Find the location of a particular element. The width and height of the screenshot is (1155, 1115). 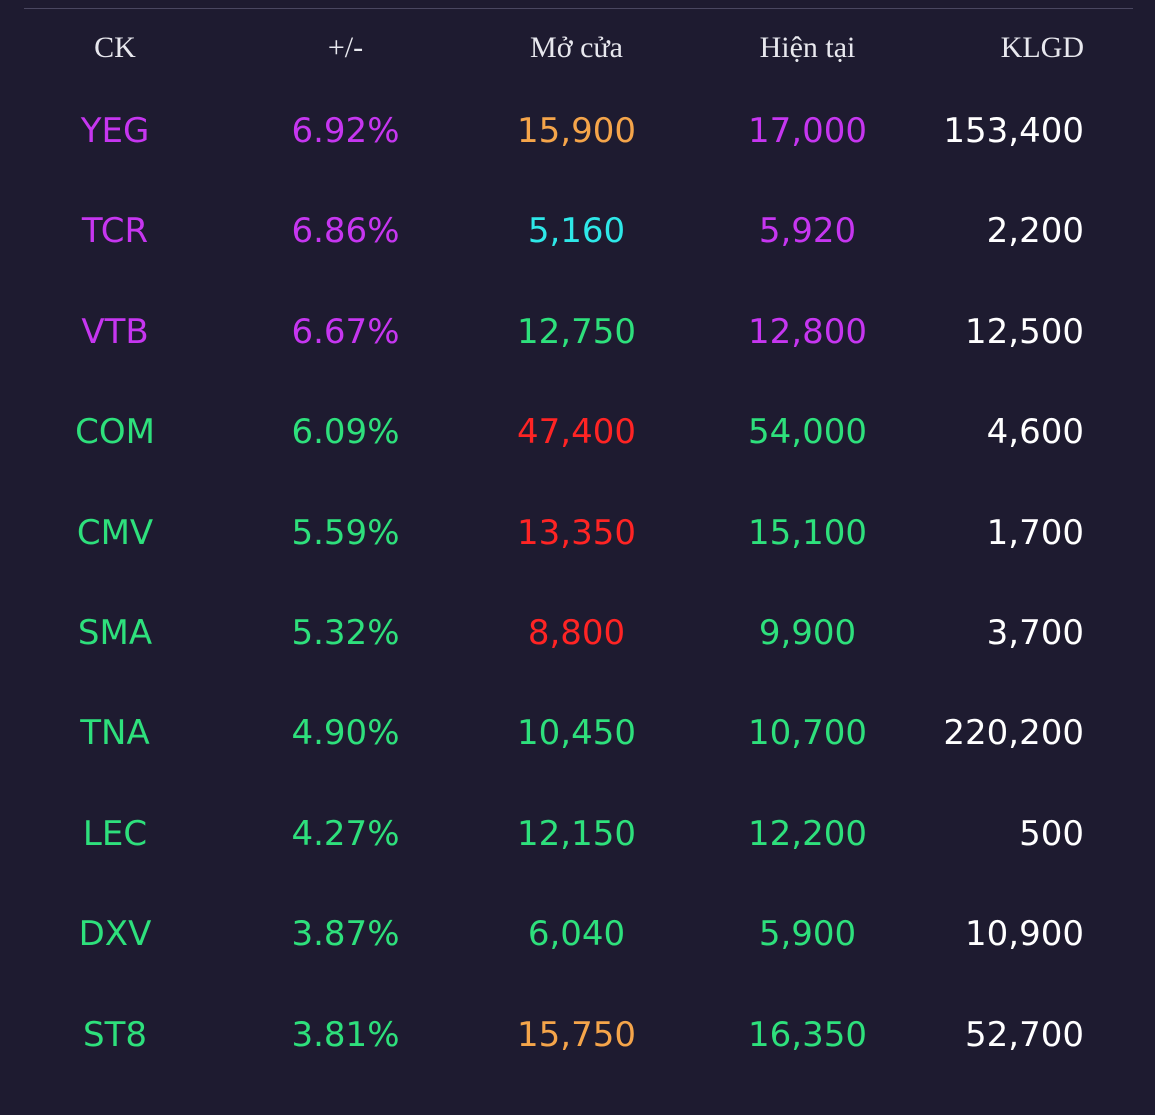

table-row: TNA 4.90% 10,450 10,700 220,200 is located at coordinates (577, 733).